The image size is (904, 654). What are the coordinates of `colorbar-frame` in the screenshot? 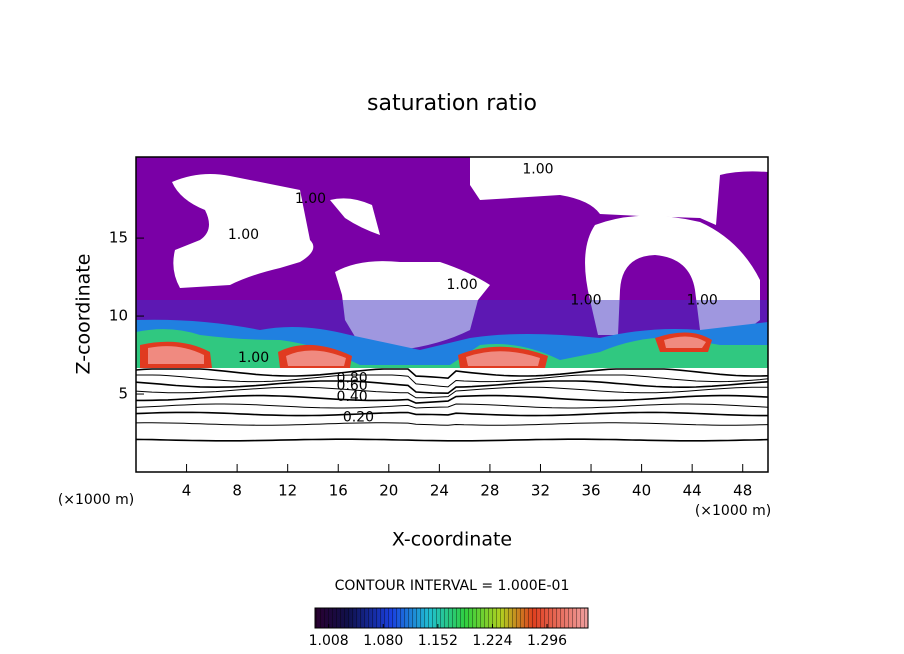 It's located at (451, 618).